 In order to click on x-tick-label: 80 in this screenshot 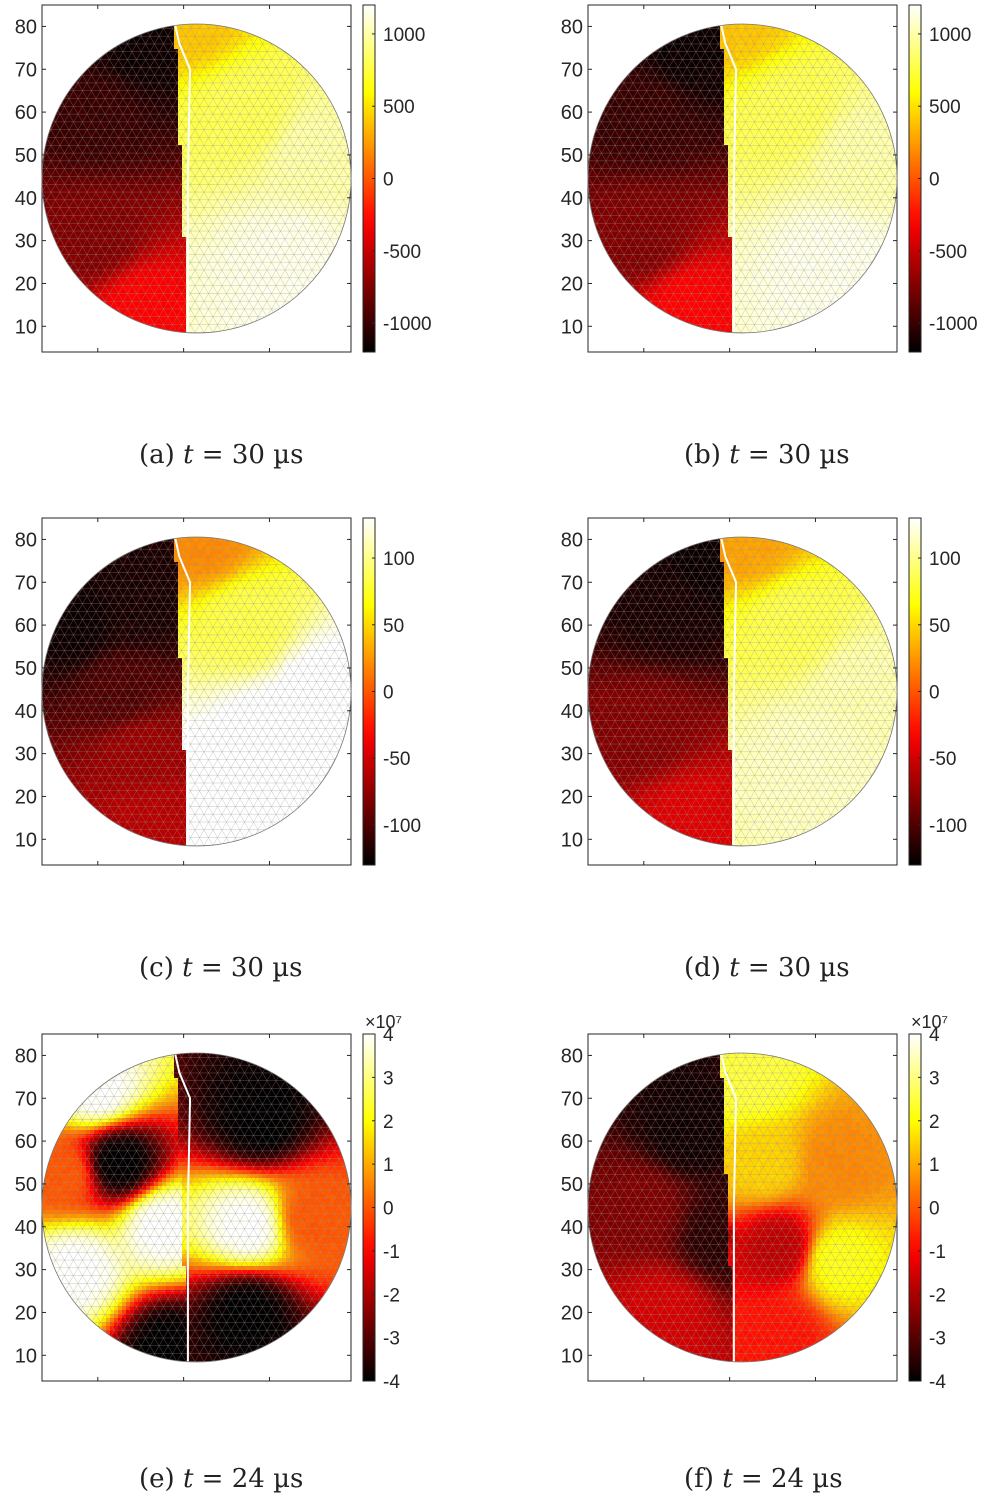, I will do `click(269, 1394)`.